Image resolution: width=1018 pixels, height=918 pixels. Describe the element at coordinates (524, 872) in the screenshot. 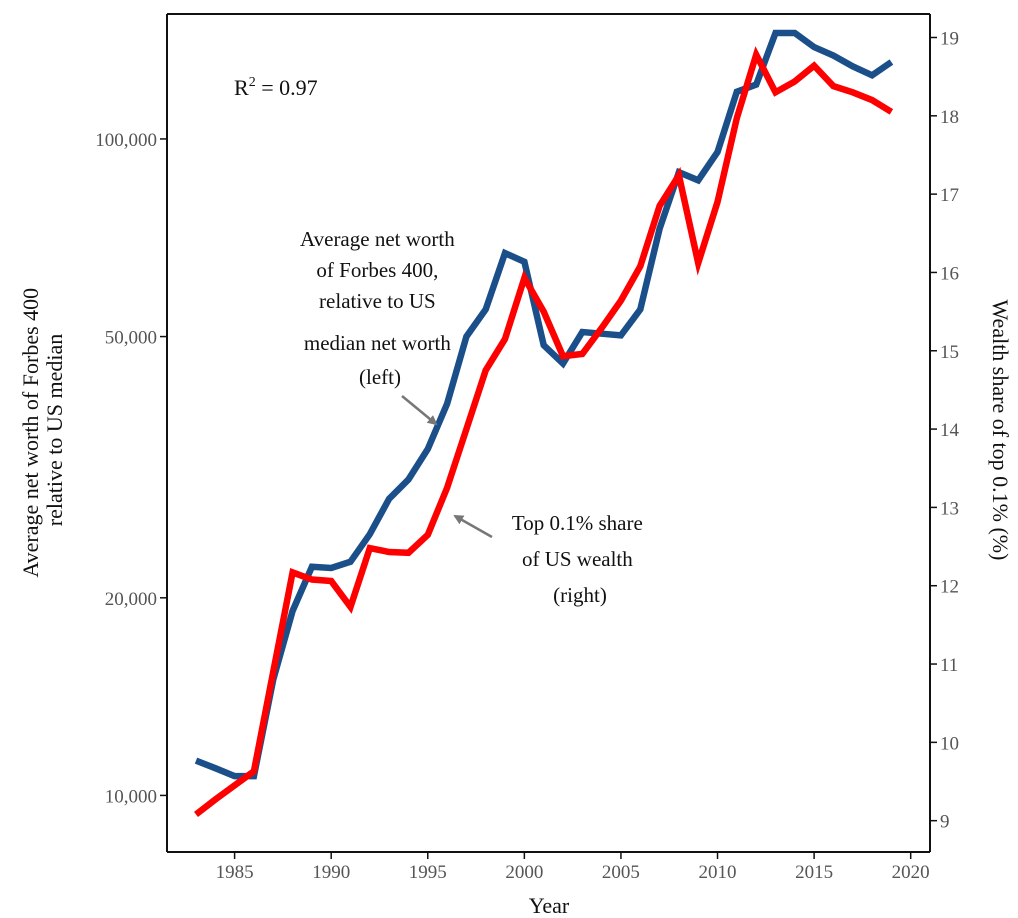

I see `x-tick-label: 2000` at that location.